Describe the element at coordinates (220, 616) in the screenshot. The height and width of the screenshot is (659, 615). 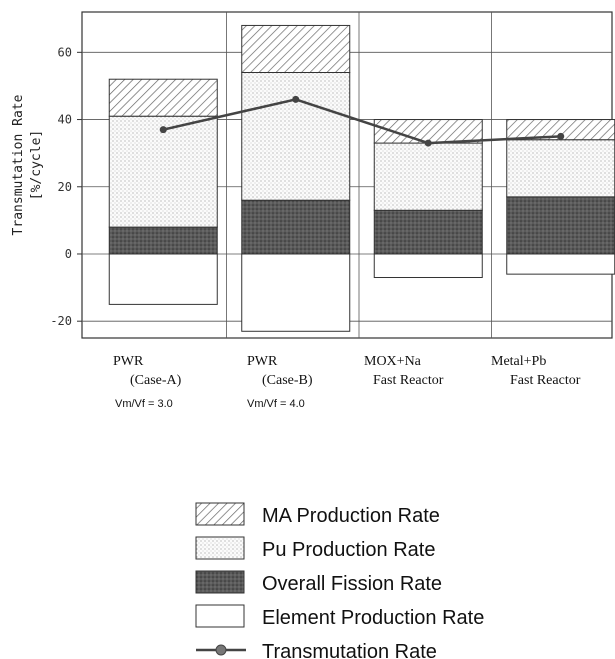
I see `legend-swatch-element` at that location.